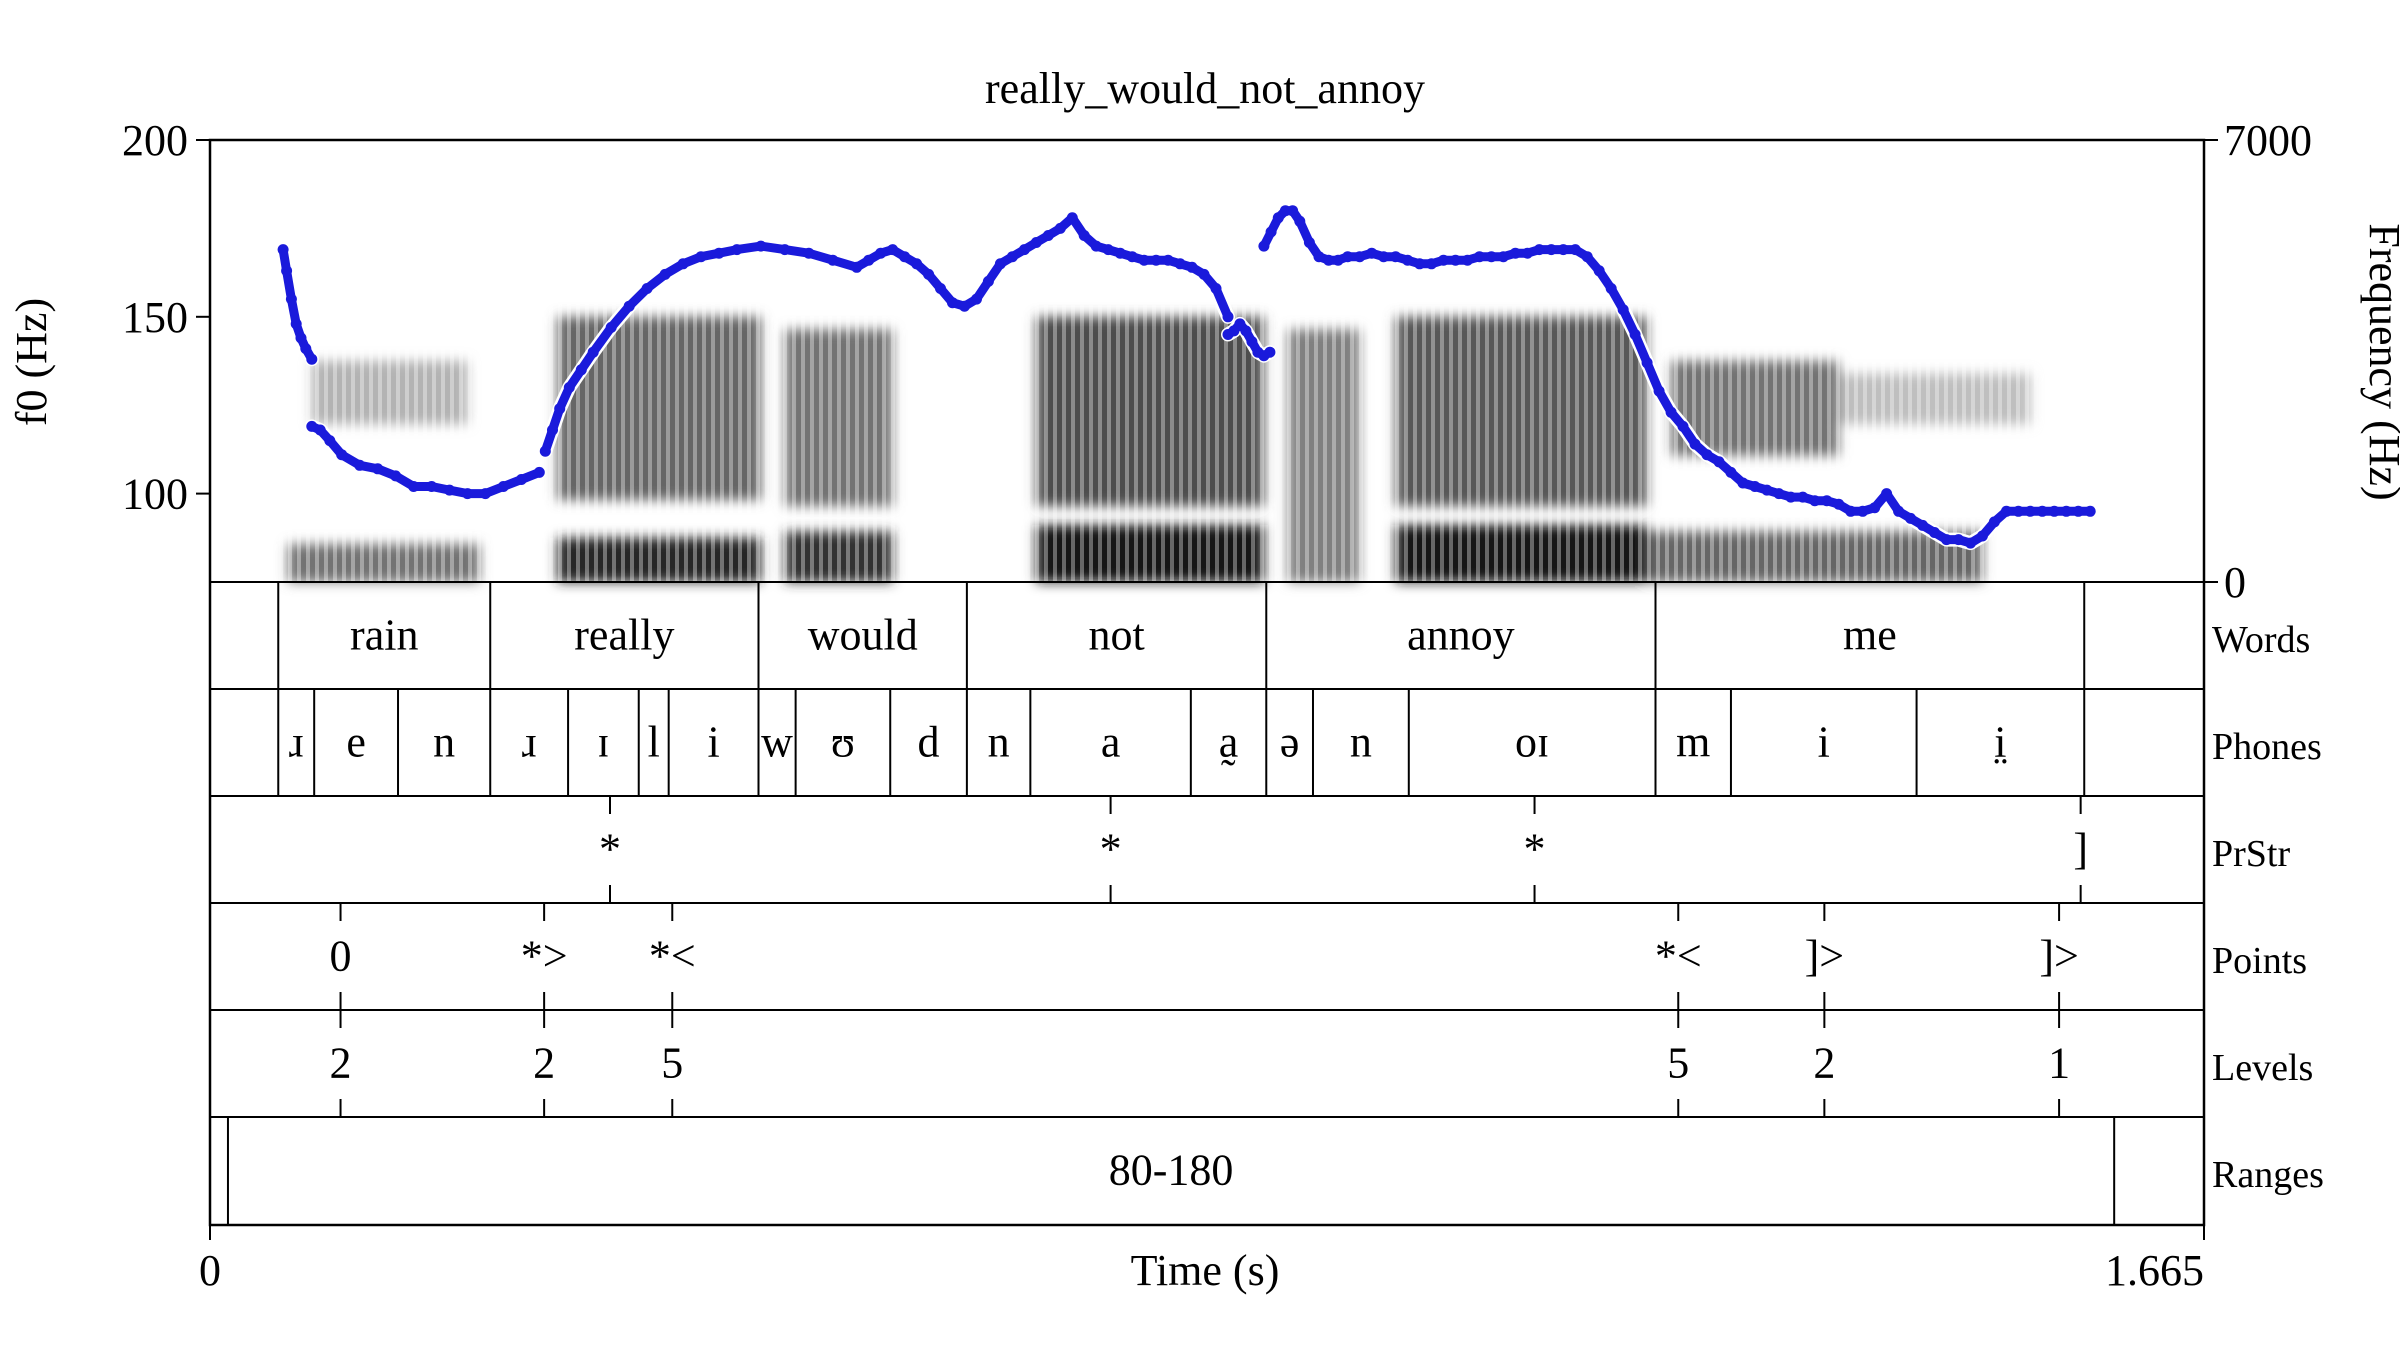  Describe the element at coordinates (777, 742) in the screenshot. I see `tier-interval-label: w` at that location.